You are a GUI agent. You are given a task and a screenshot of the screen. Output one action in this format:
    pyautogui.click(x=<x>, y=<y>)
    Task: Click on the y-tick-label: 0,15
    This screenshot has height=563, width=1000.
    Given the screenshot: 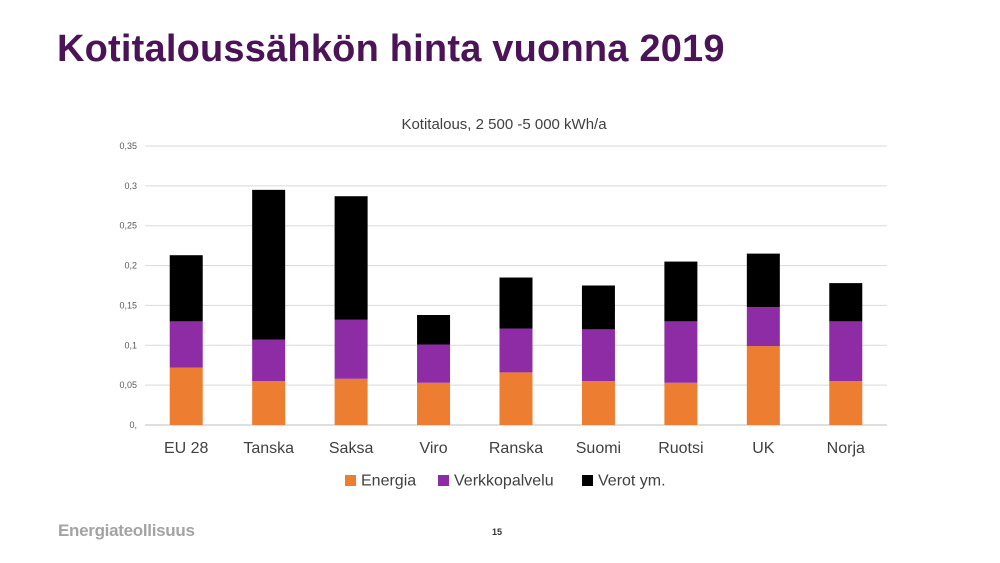 What is the action you would take?
    pyautogui.click(x=128, y=305)
    